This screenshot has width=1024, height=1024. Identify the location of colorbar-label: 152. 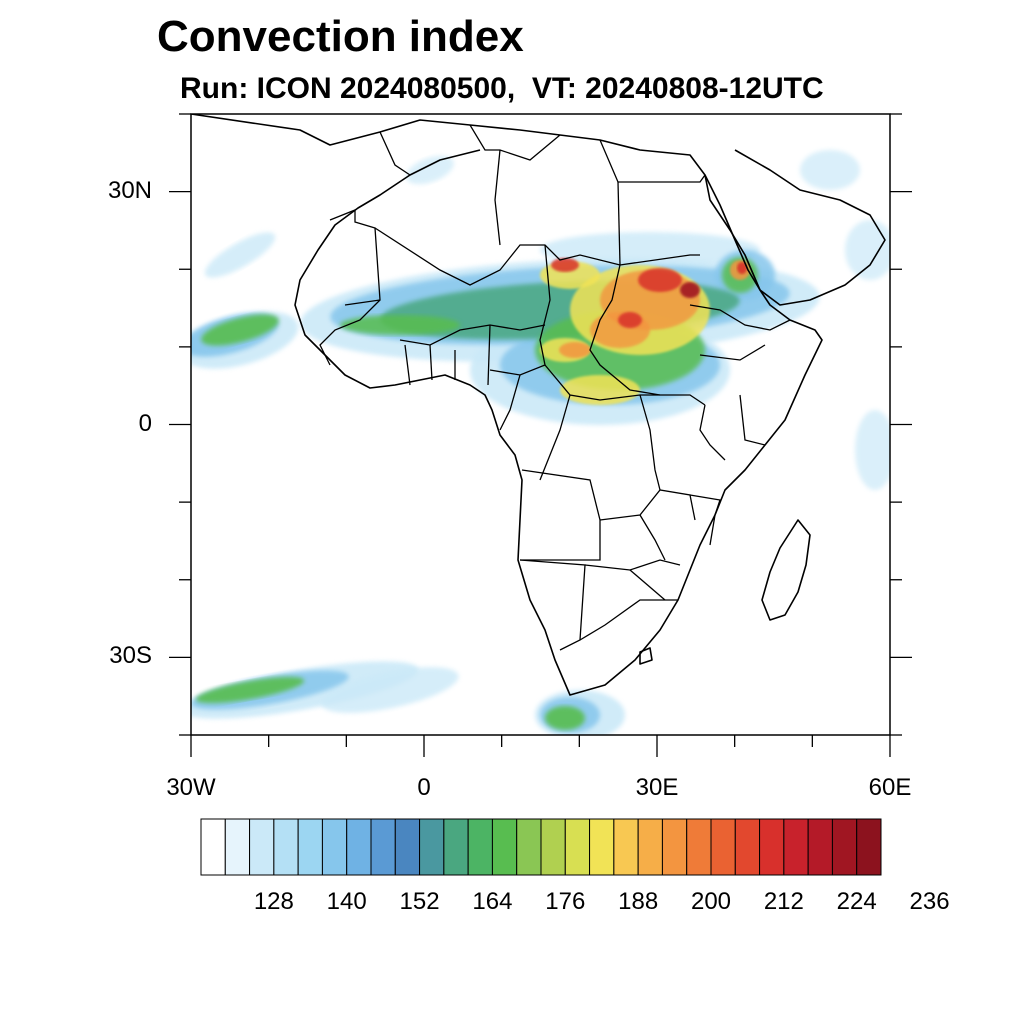
(419, 901).